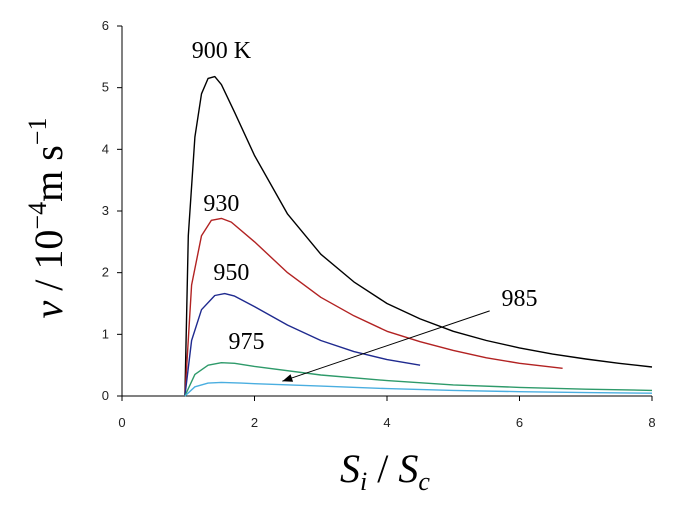 This screenshot has width=686, height=510. Describe the element at coordinates (254, 422) in the screenshot. I see `x-tick-label: 2` at that location.